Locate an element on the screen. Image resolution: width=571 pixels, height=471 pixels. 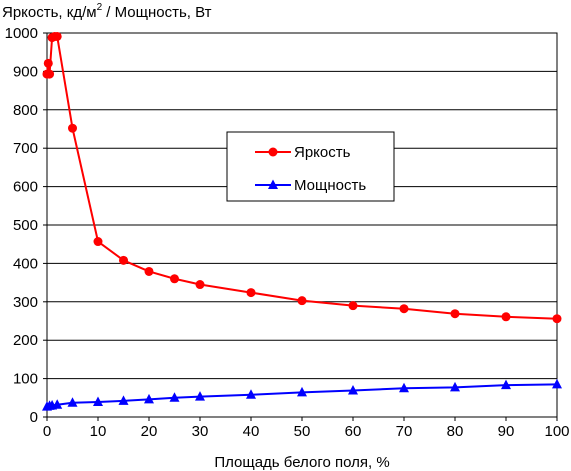
x-tick-label: 60 is located at coordinates (353, 431).